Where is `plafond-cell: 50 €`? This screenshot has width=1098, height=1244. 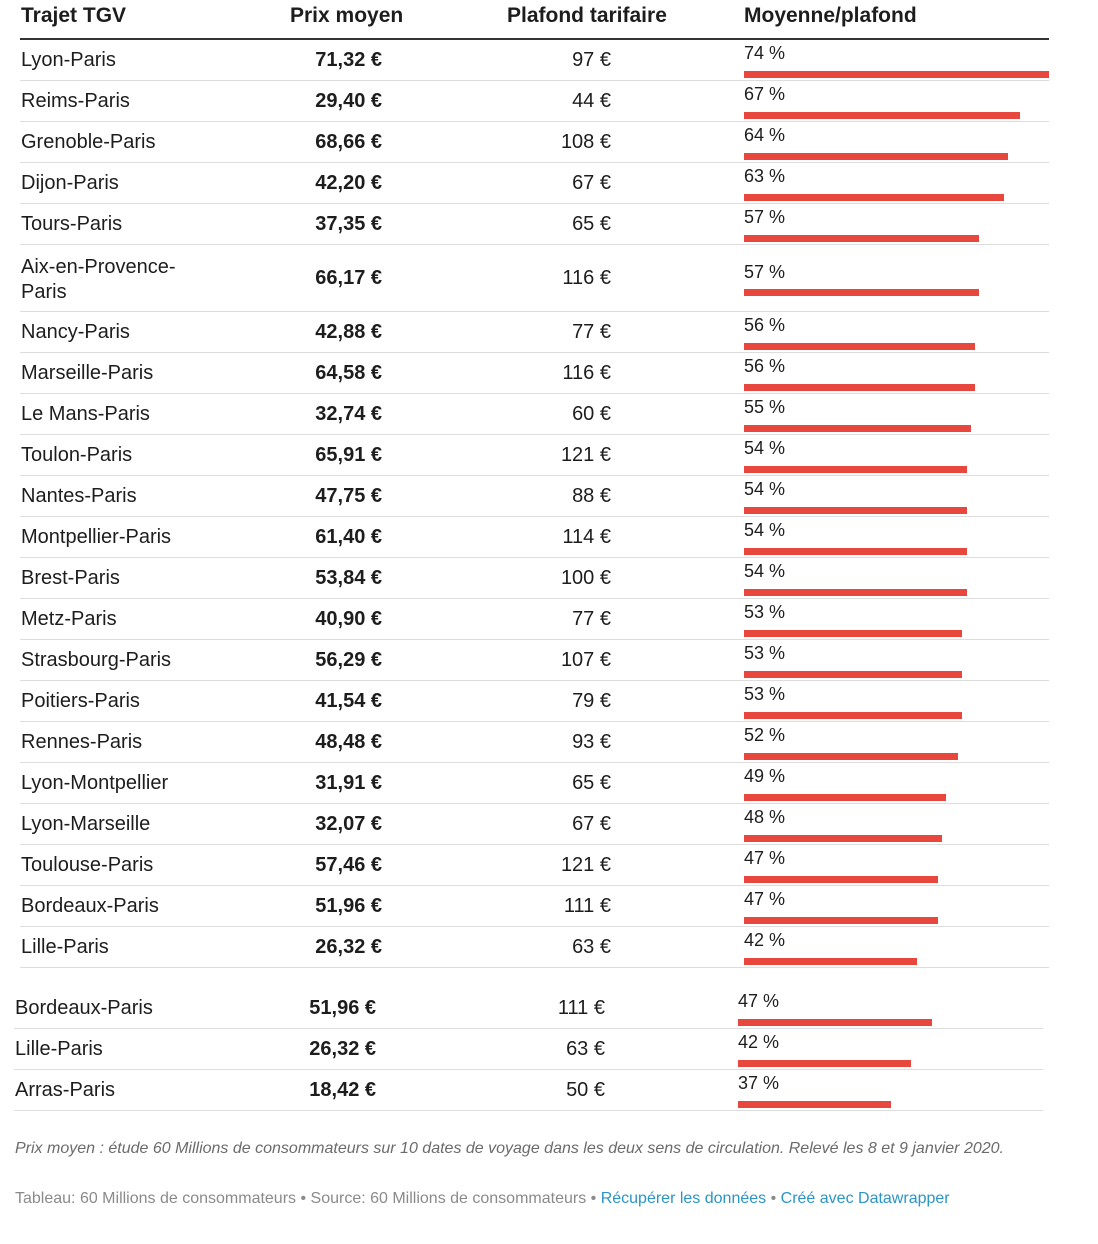
plafond-cell: 50 € is located at coordinates (585, 1090).